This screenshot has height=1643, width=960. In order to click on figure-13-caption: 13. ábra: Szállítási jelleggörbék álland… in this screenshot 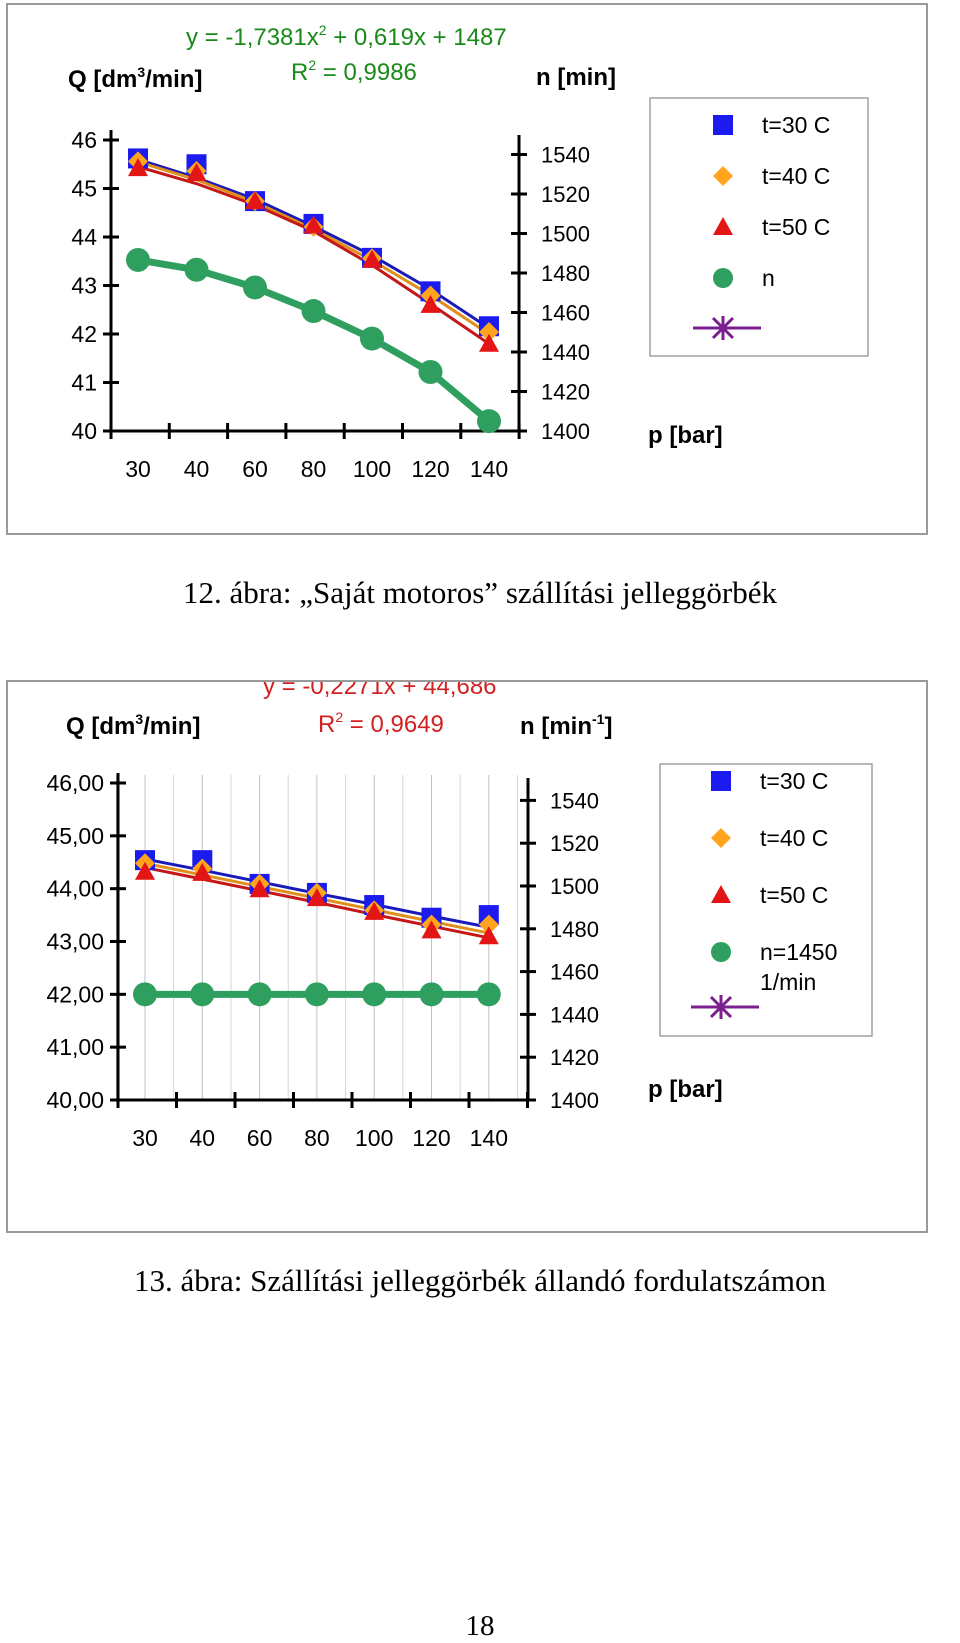, I will do `click(480, 1280)`.